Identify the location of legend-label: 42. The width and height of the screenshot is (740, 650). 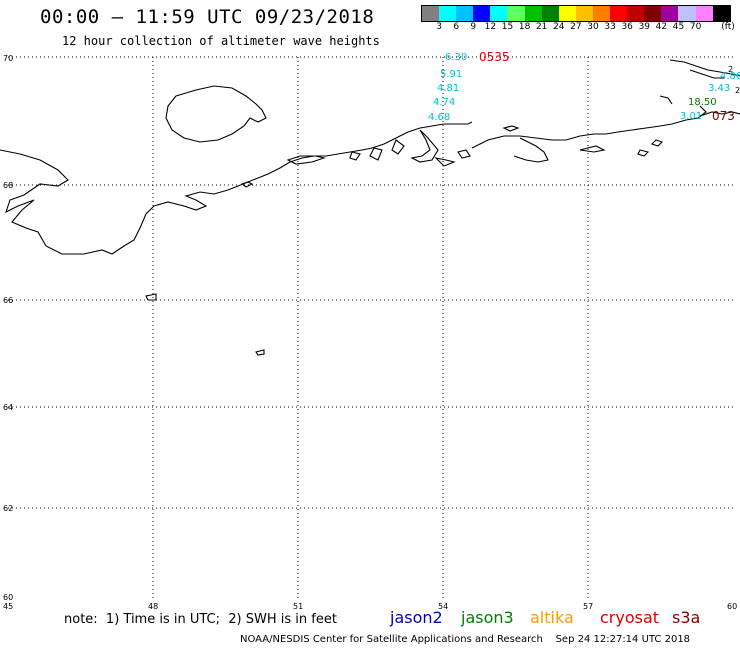
(661, 27).